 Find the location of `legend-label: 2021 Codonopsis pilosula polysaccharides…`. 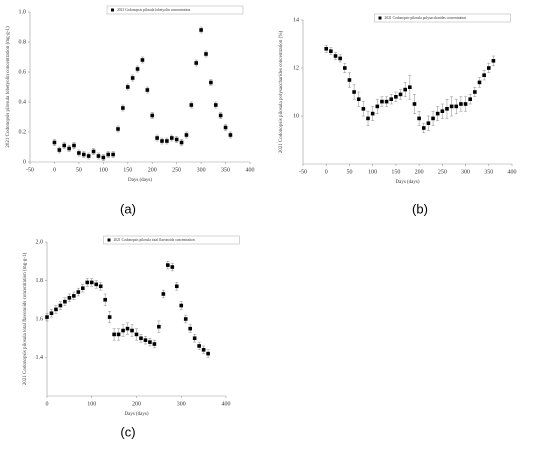

legend-label: 2021 Codonopsis pilosula polysaccharides… is located at coordinates (426, 18).